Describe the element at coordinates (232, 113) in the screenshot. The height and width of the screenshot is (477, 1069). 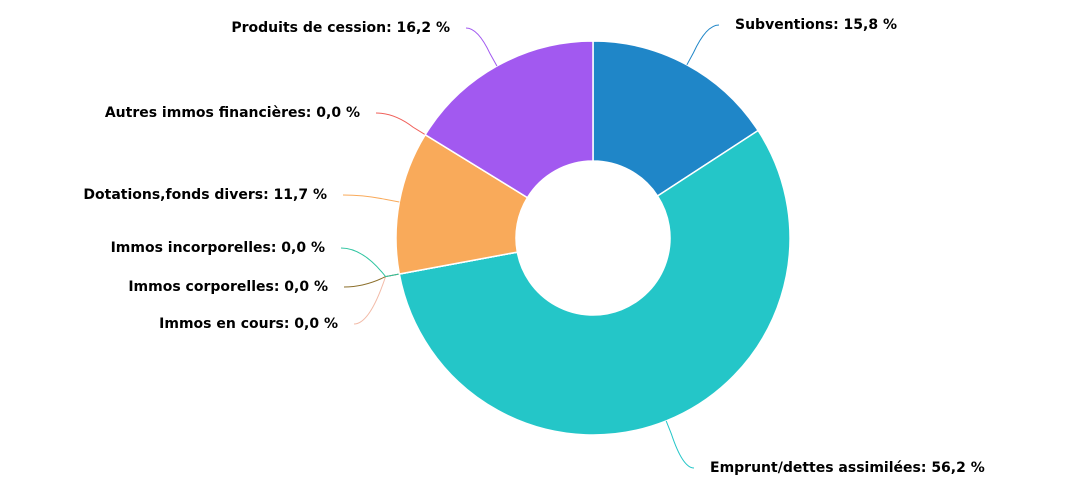
I see `data-label: Autres immos financières: 0,0 %` at that location.